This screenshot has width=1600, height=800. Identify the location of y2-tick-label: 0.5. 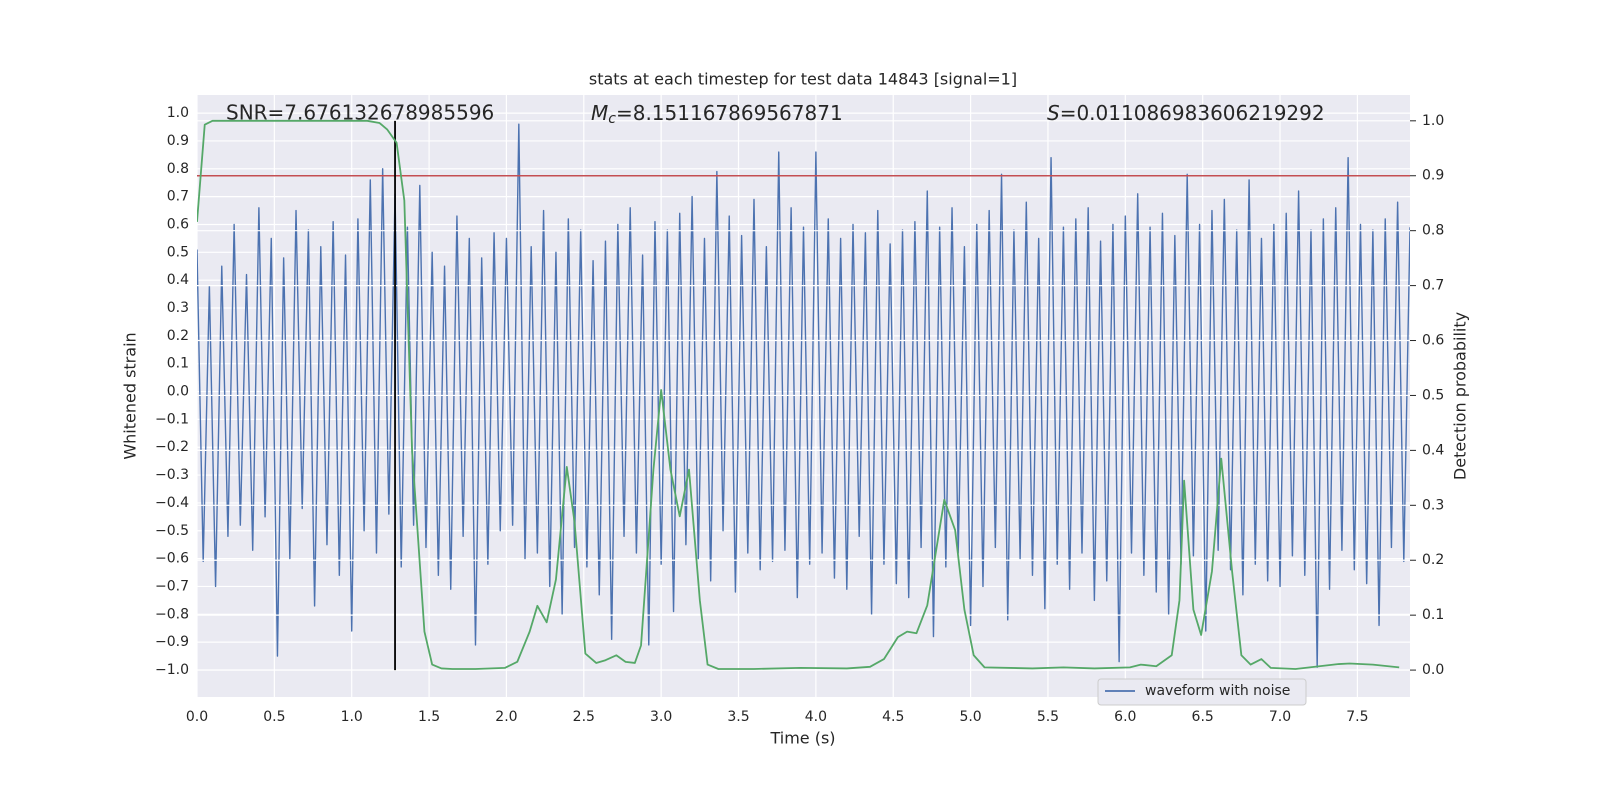
(1433, 395).